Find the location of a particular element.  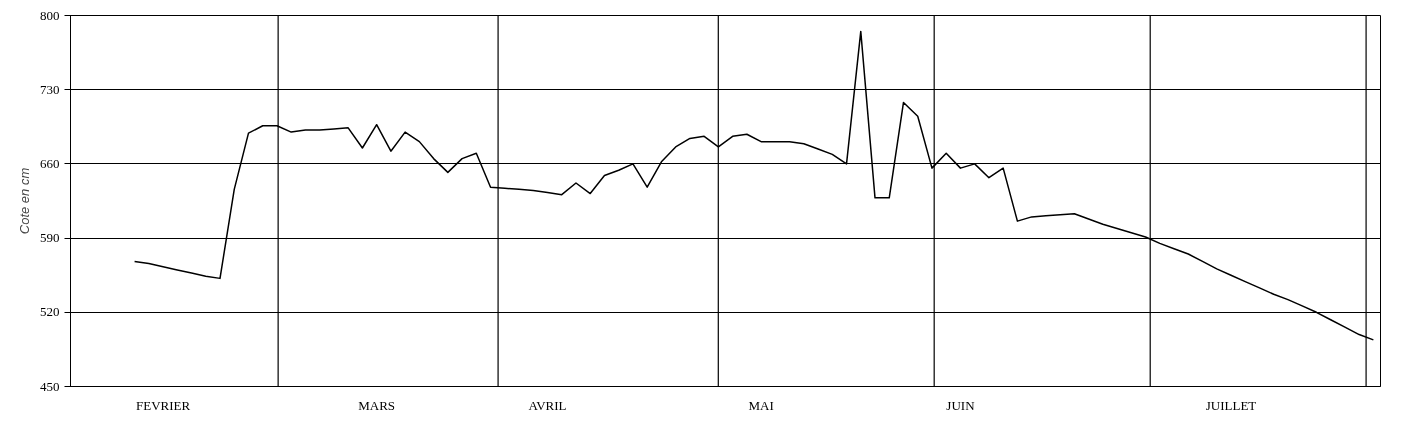

x-tick-label: MARS is located at coordinates (377, 405).